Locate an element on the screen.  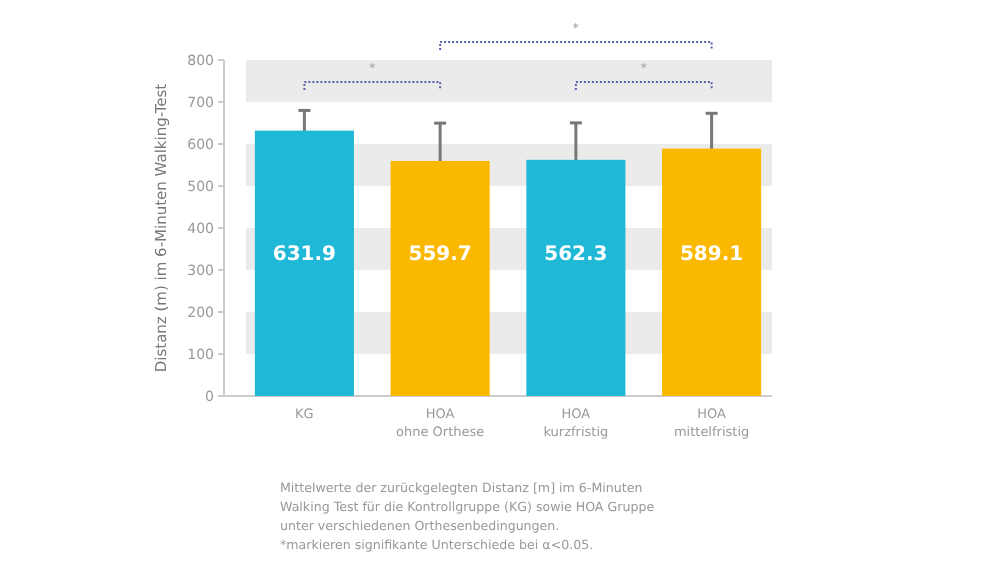
data-label: 631.9 is located at coordinates (304, 254).